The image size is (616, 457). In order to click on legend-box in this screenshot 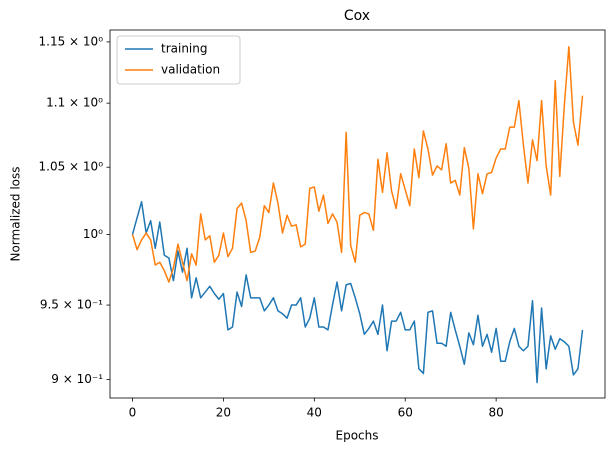, I will do `click(178, 60)`.